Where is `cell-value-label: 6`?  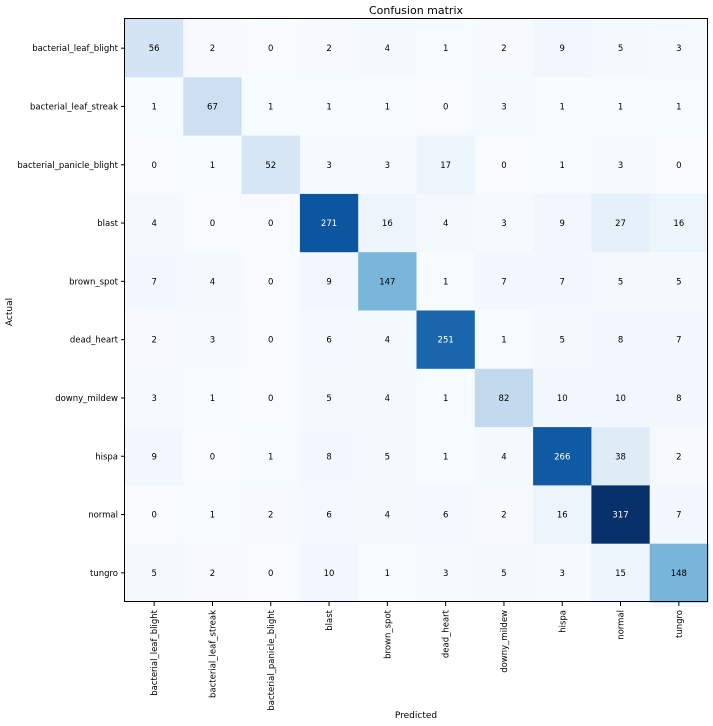
cell-value-label: 6 is located at coordinates (445, 516).